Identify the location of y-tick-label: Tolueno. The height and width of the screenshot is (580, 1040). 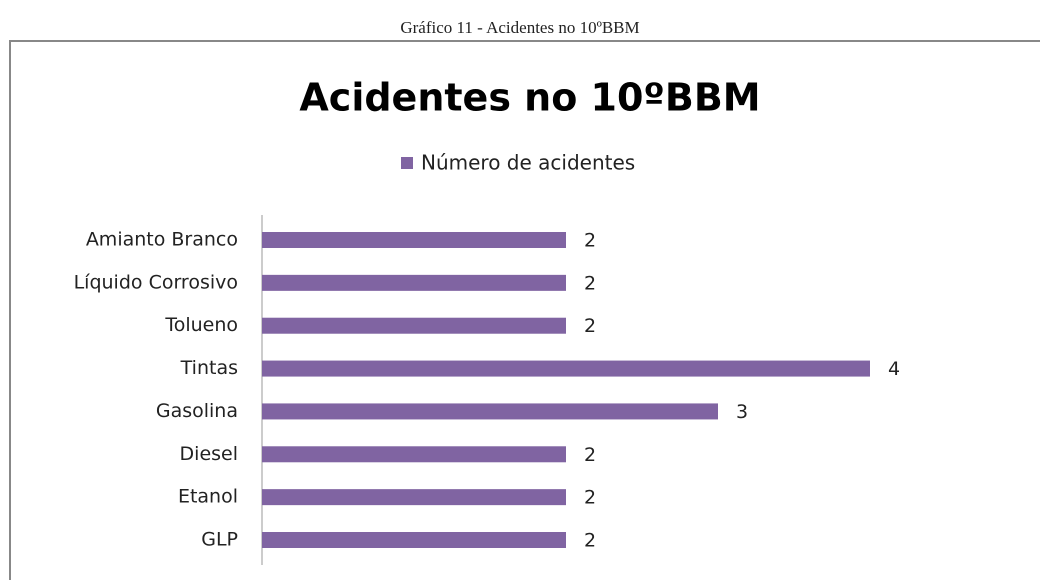
(201, 325).